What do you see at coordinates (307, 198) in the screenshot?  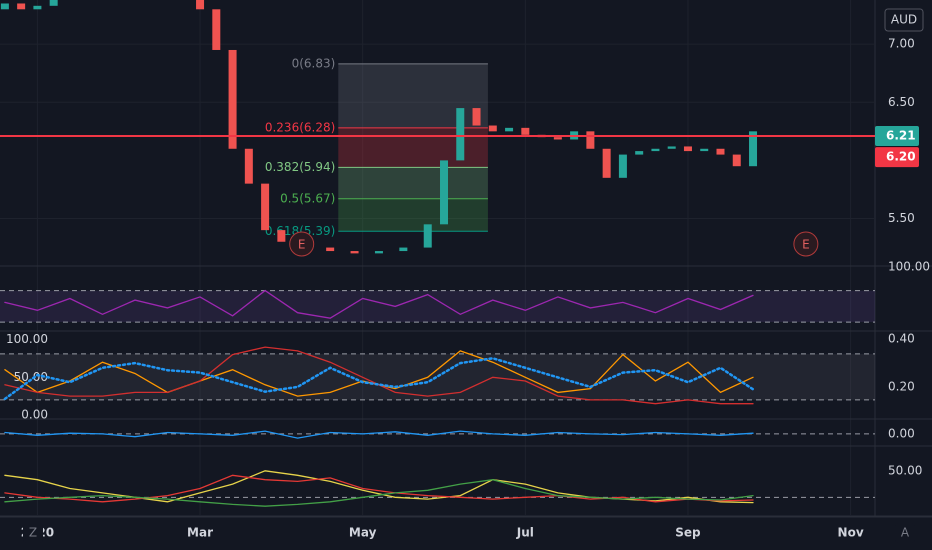 I see `fib-label: 0.5(5.67)` at bounding box center [307, 198].